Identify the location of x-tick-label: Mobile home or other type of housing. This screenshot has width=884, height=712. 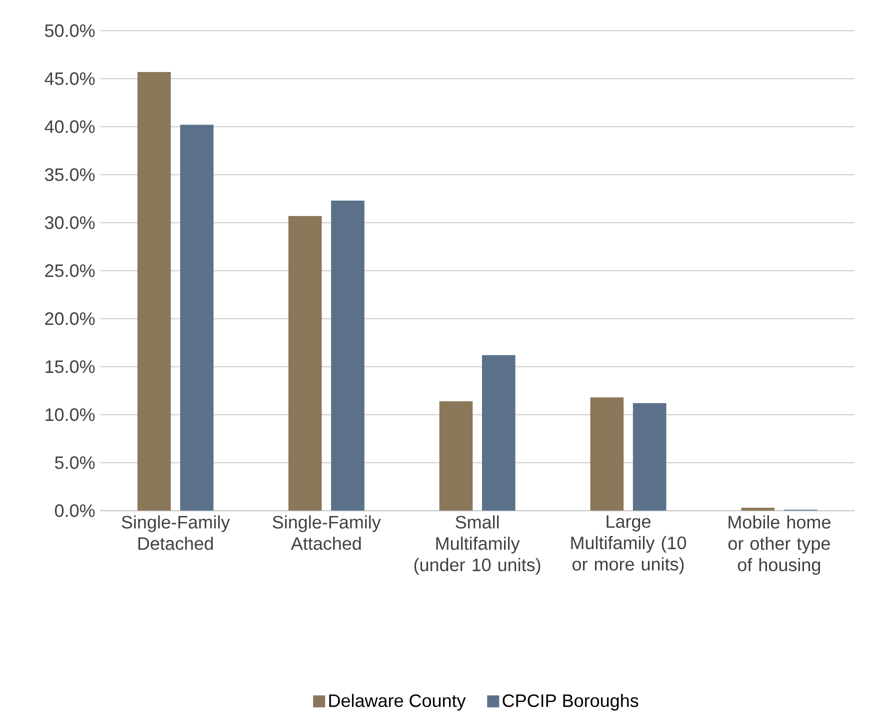
(779, 545).